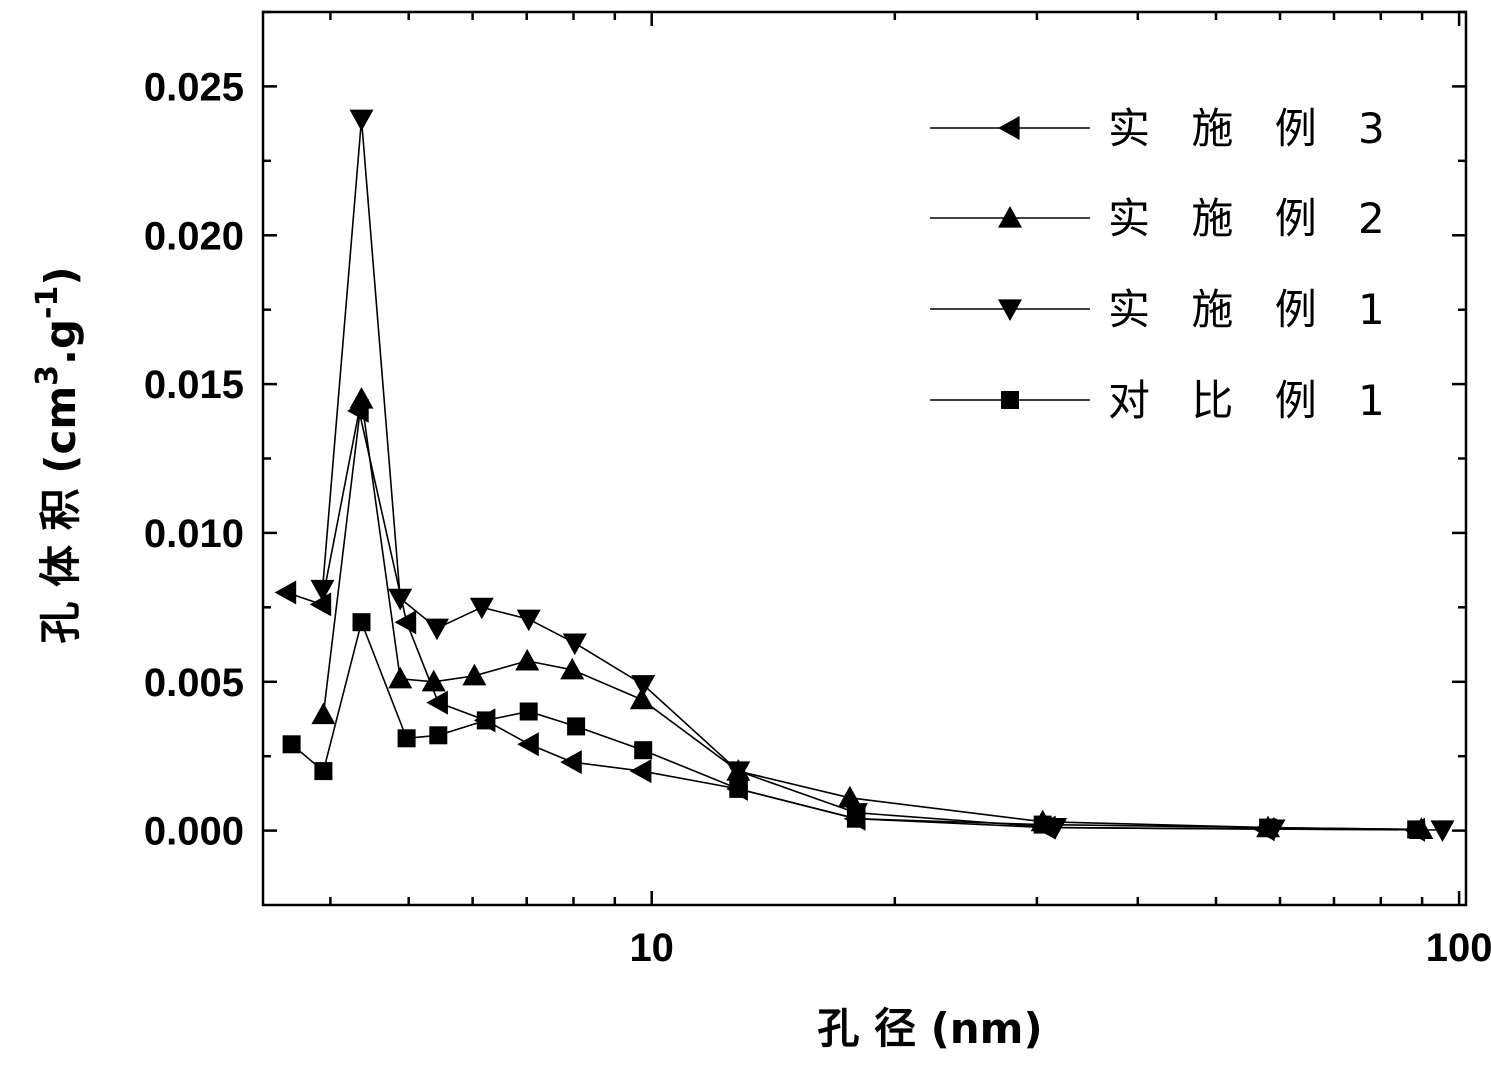 The image size is (1491, 1067). Describe the element at coordinates (47, 302) in the screenshot. I see `y-axis-title-sup2: -1` at that location.